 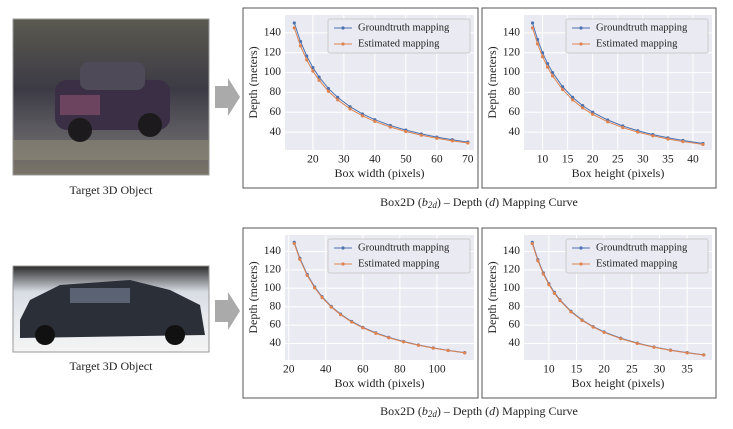 What do you see at coordinates (512, 288) in the screenshot?
I see `y-tick-label: 100` at bounding box center [512, 288].